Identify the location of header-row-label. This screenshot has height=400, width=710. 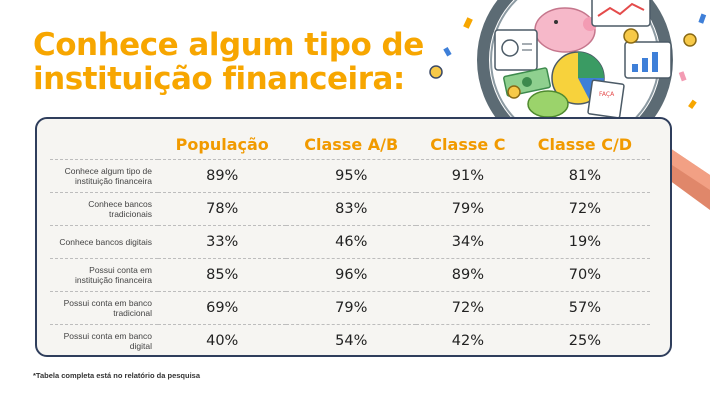
(104, 145).